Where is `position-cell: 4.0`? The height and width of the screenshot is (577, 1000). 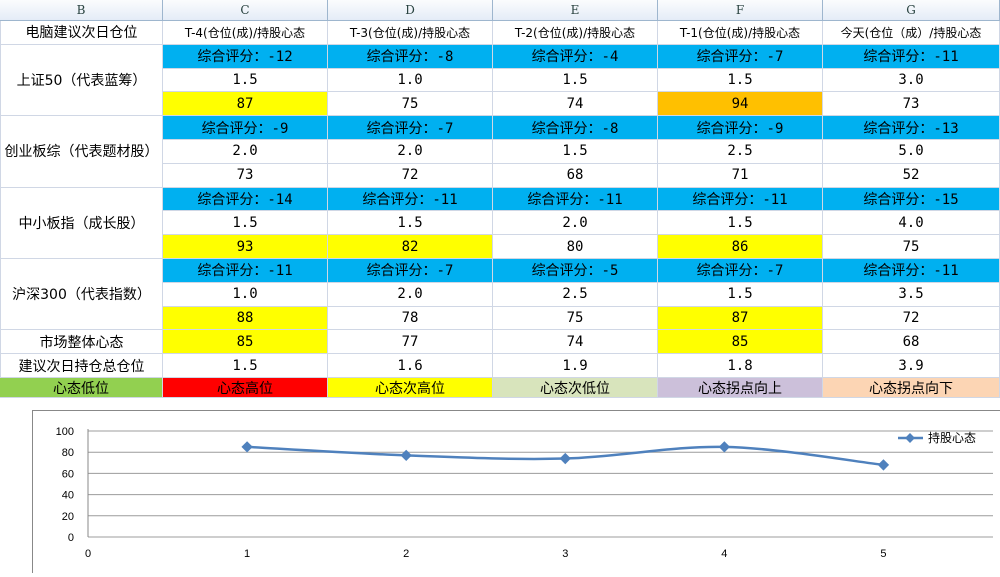 position-cell: 4.0 is located at coordinates (911, 223).